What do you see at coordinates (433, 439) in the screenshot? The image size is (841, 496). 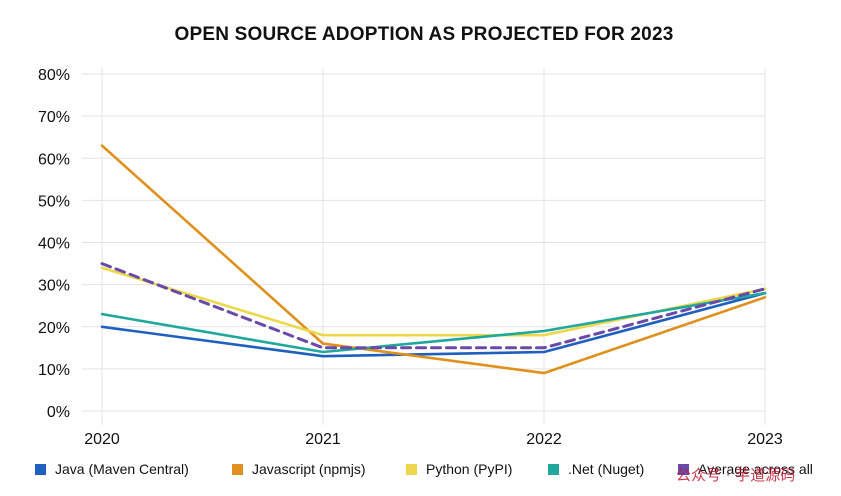 I see `x-axis-ticks: 2020 2021 2022 2023` at bounding box center [433, 439].